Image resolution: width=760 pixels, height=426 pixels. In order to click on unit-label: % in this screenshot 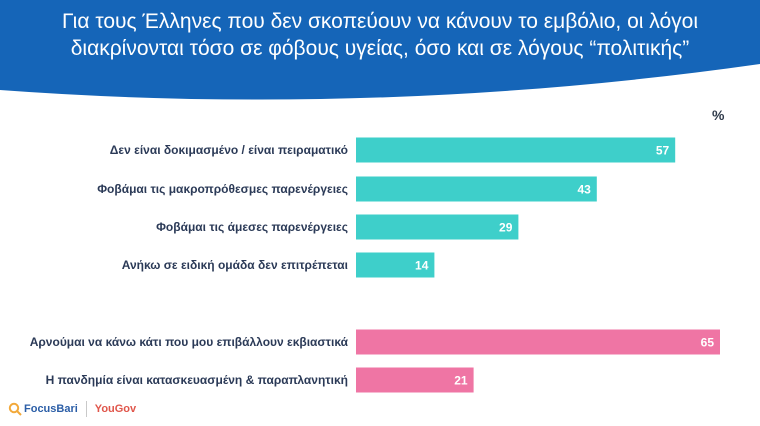, I will do `click(718, 115)`.